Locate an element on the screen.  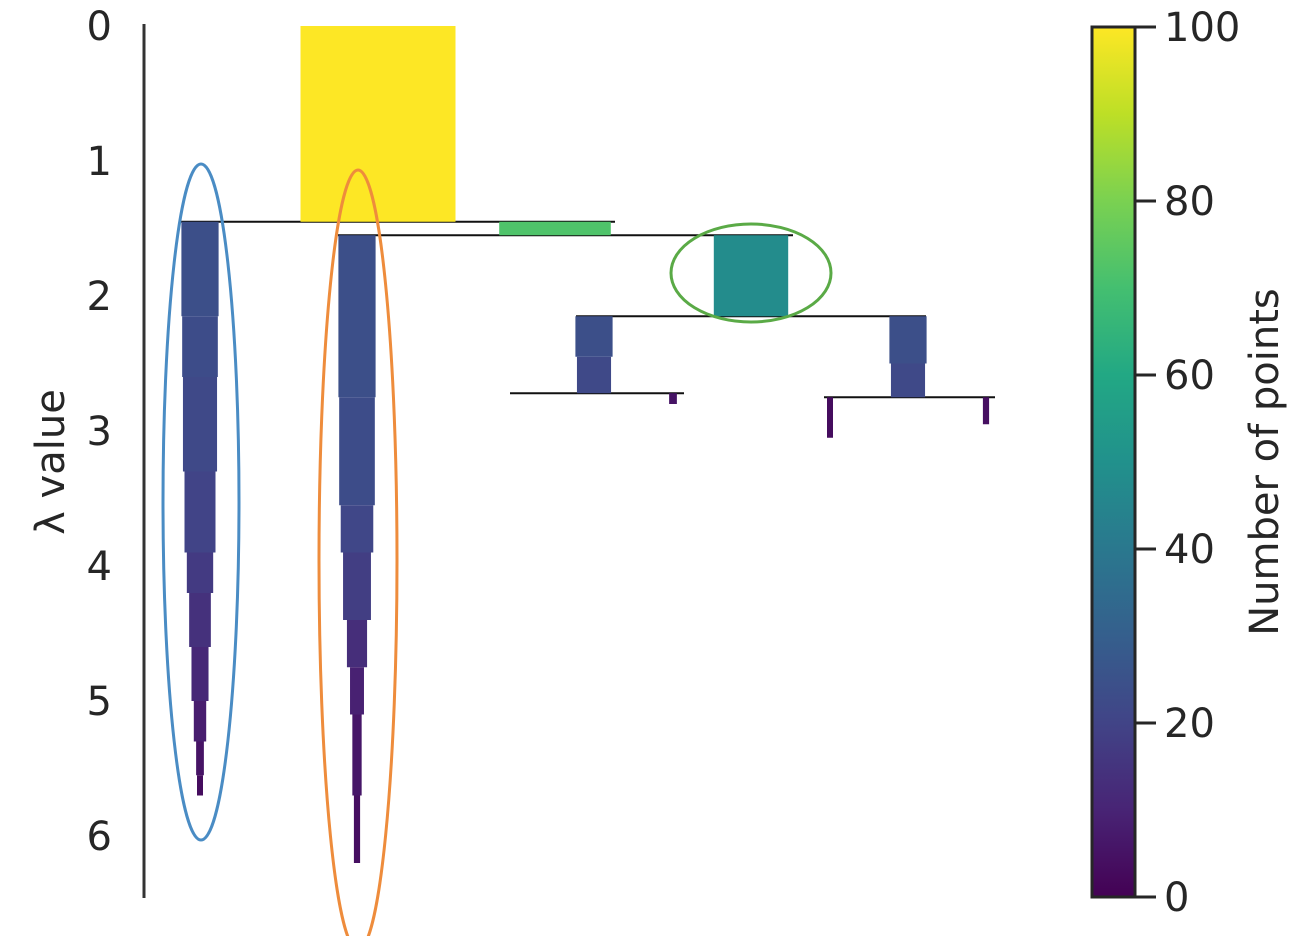
y-tick-labels: 0 1 2 3 4 5 6 is located at coordinates (99, 432).